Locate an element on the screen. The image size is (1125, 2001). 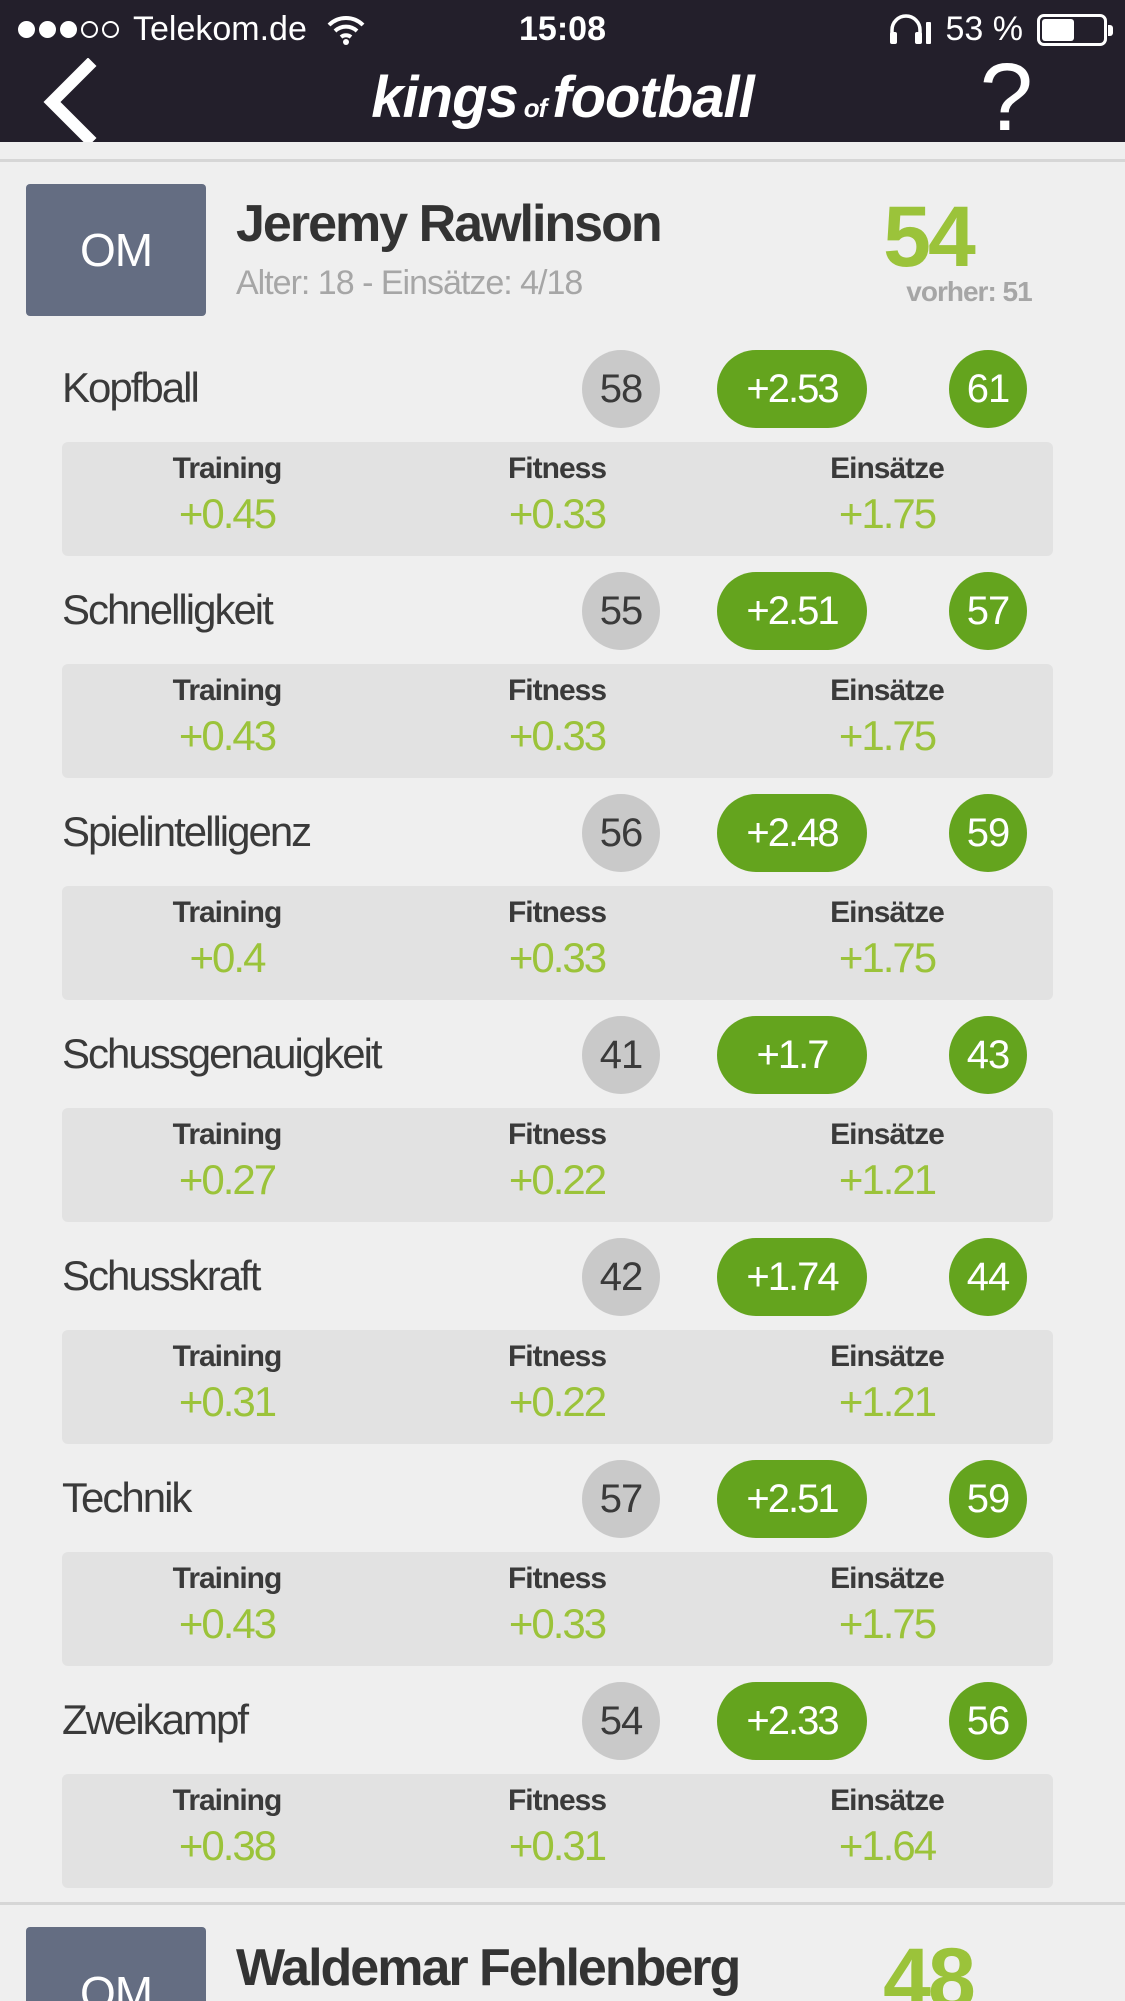
breakdown-box: Training +0.4 Fitness +0.33 Einsätze +1.75 is located at coordinates (557, 943).